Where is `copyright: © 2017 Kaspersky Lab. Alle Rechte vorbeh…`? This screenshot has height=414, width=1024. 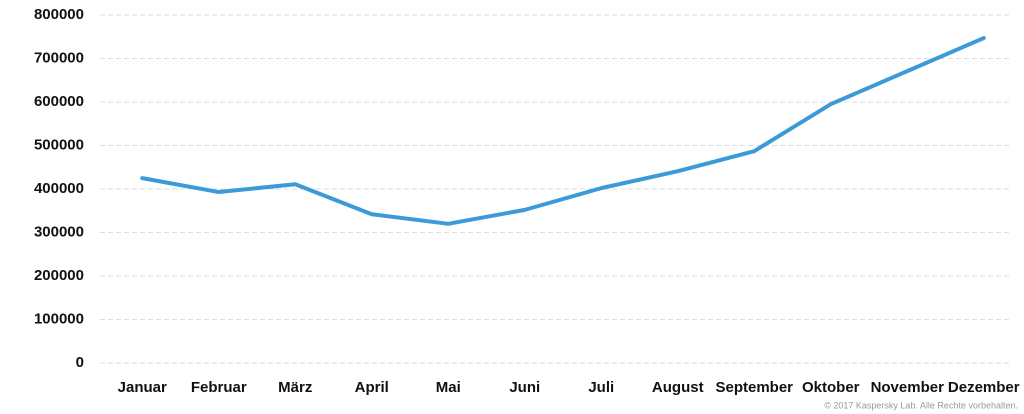 copyright: © 2017 Kaspersky Lab. Alle Rechte vorbeh… is located at coordinates (921, 405).